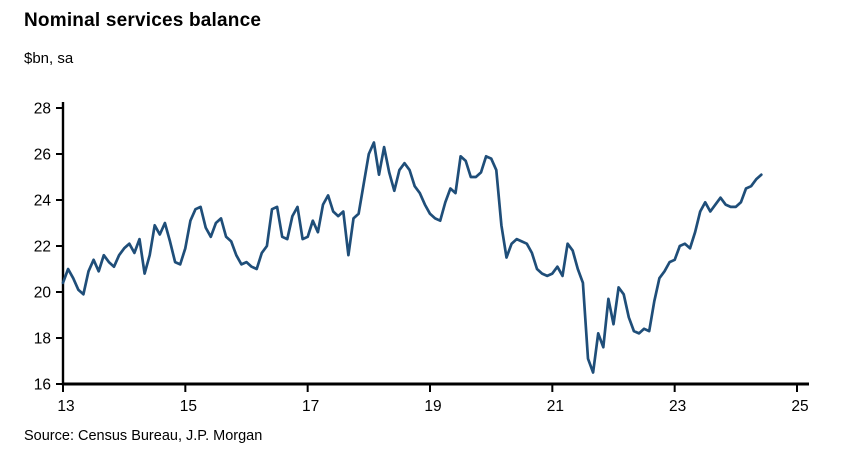  What do you see at coordinates (42, 155) in the screenshot?
I see `y-tick-label: 26` at bounding box center [42, 155].